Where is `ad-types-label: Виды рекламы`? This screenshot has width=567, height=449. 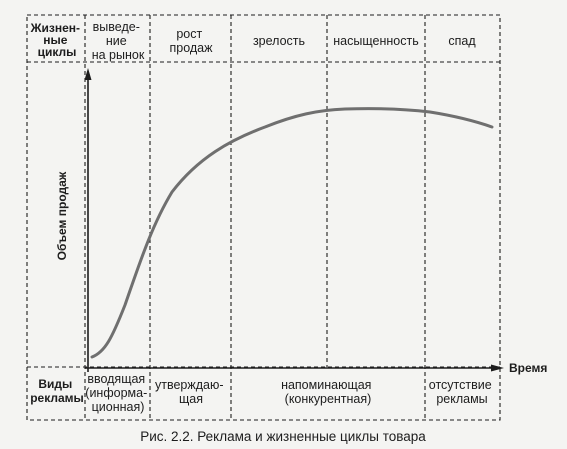 ad-types-label: Виды рекламы is located at coordinates (57, 391).